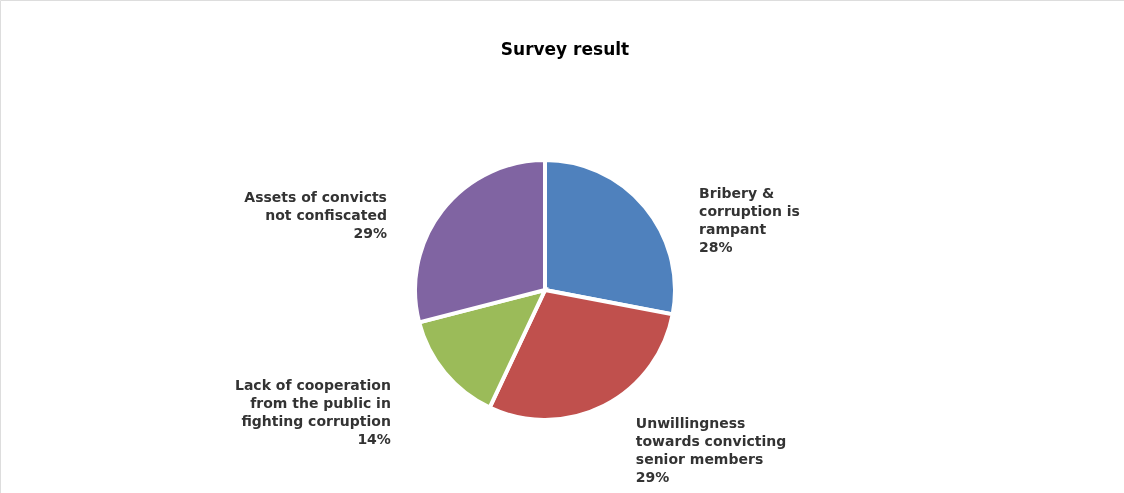 The width and height of the screenshot is (1124, 493). Describe the element at coordinates (711, 440) in the screenshot. I see `slice-label: Unwillingness towards convicting senior members` at that location.